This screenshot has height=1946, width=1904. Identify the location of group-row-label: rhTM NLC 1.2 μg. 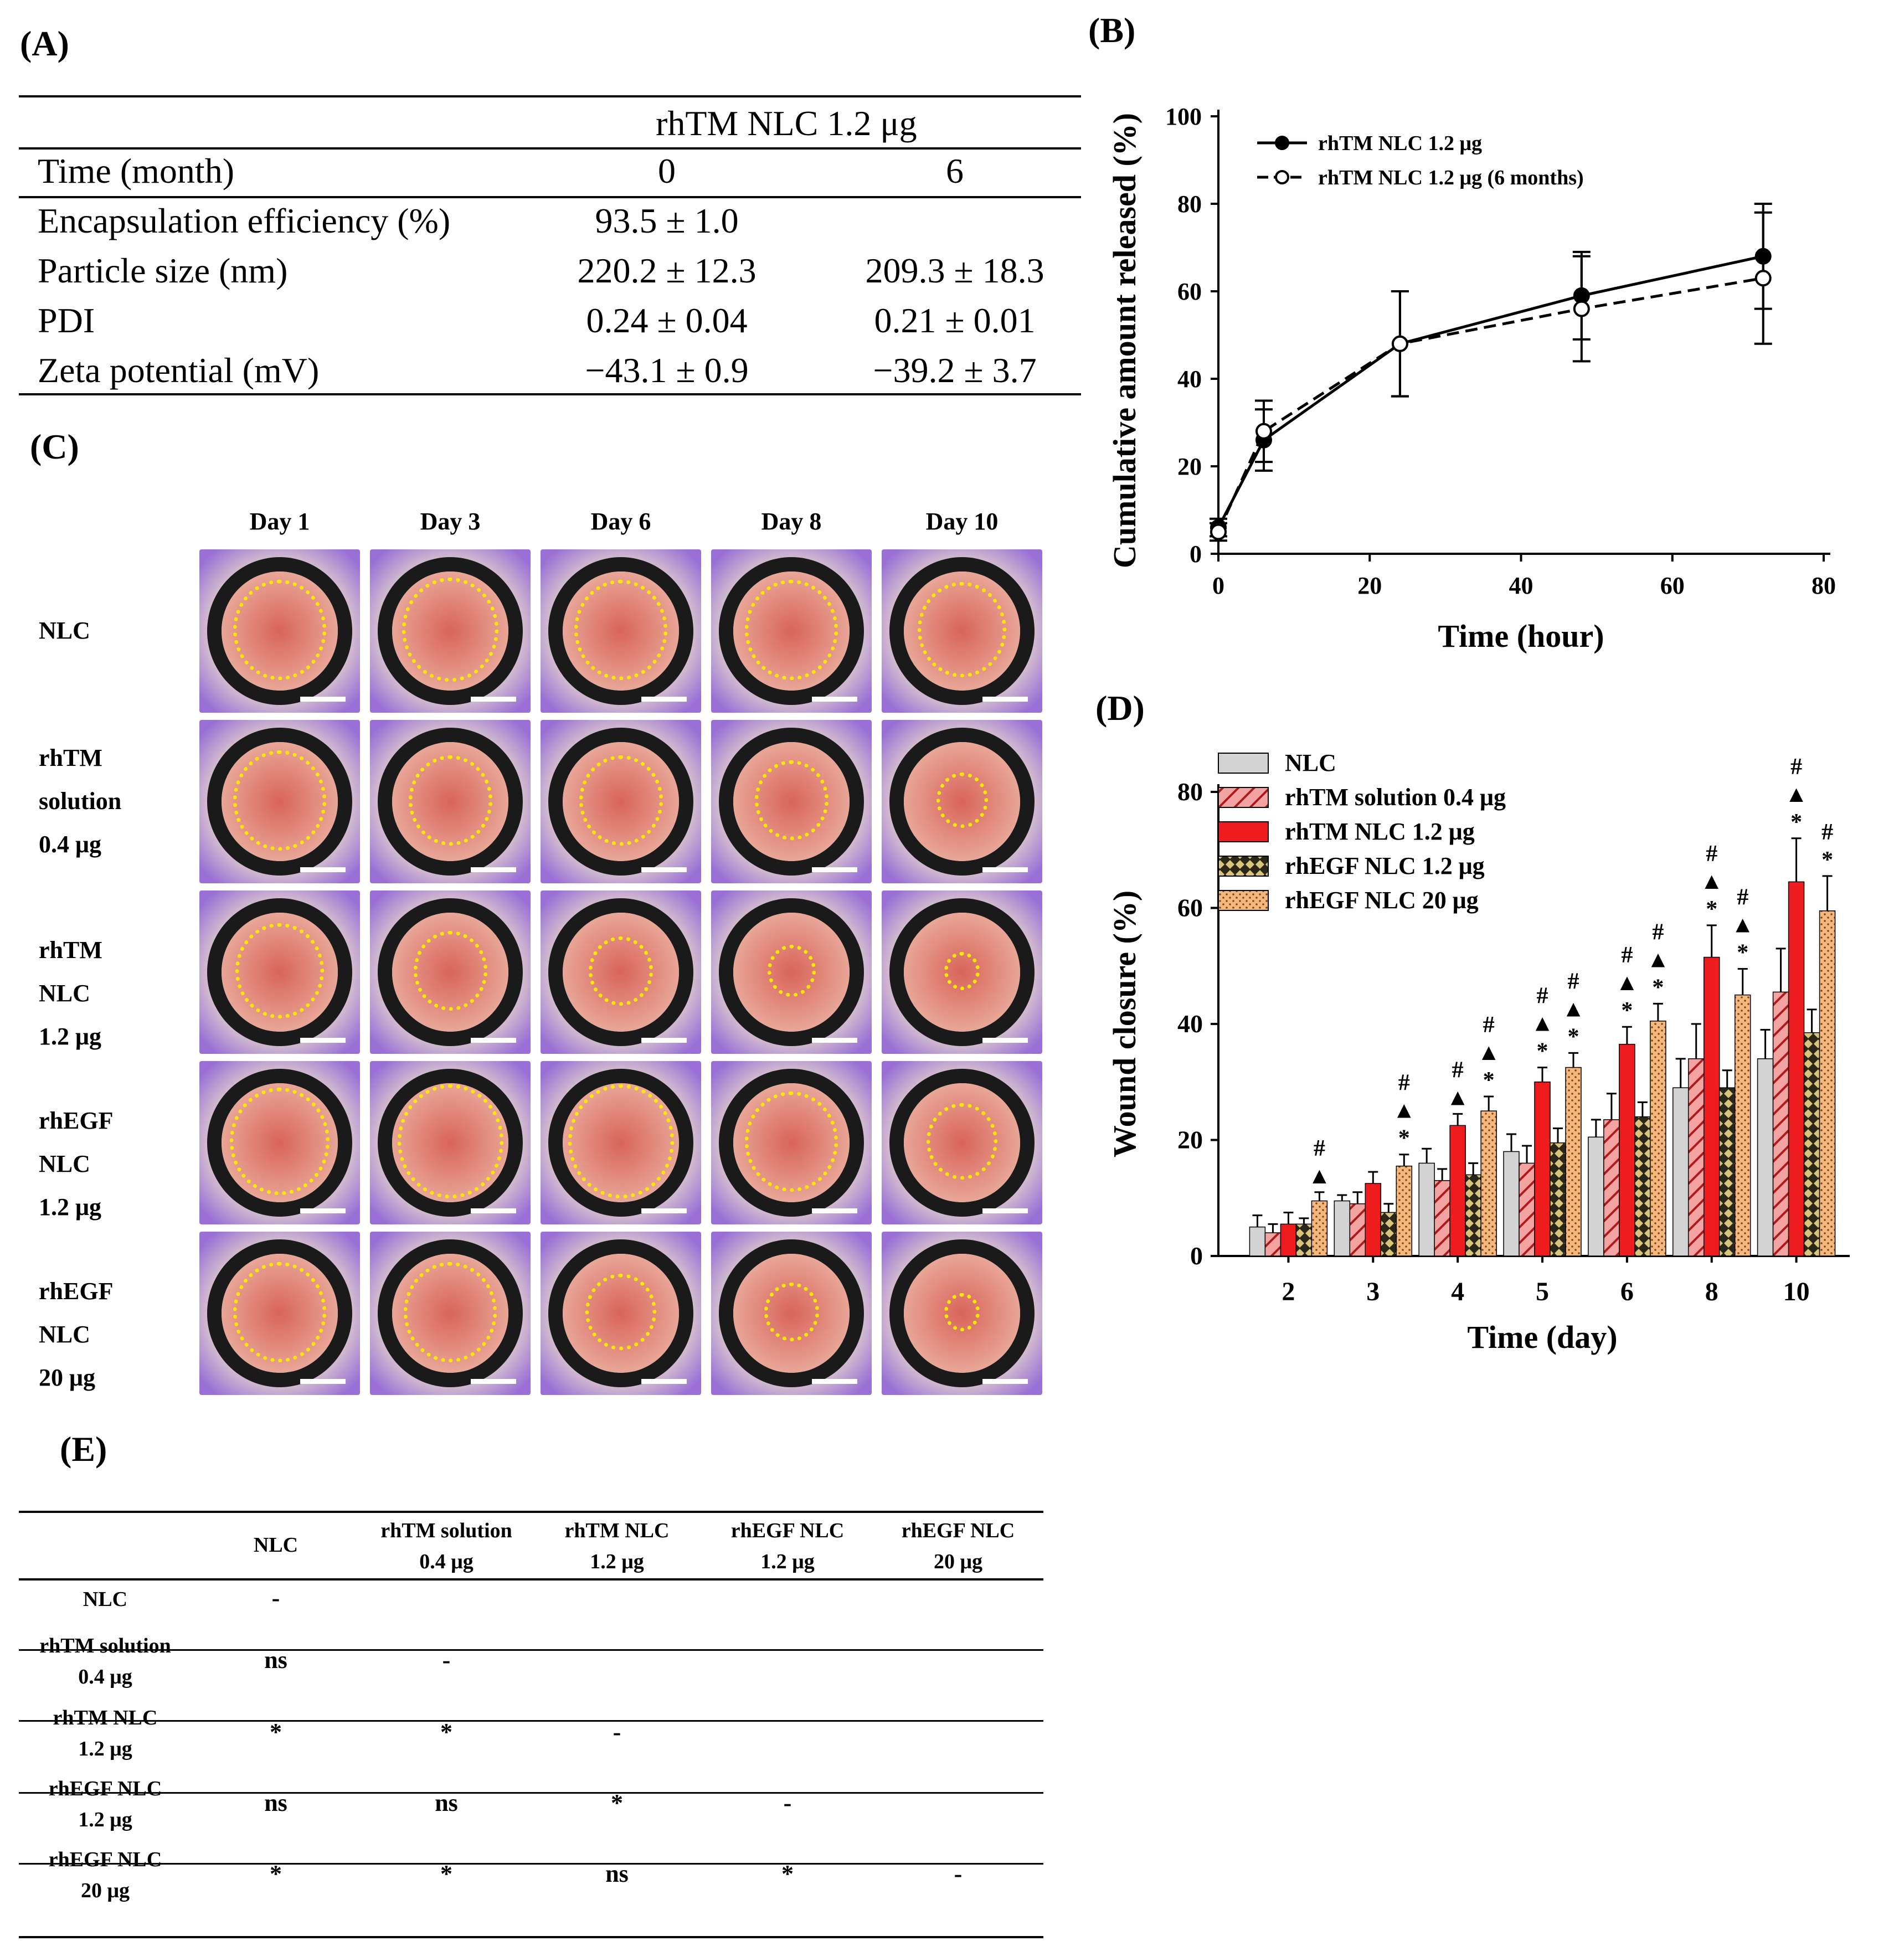
(71, 993).